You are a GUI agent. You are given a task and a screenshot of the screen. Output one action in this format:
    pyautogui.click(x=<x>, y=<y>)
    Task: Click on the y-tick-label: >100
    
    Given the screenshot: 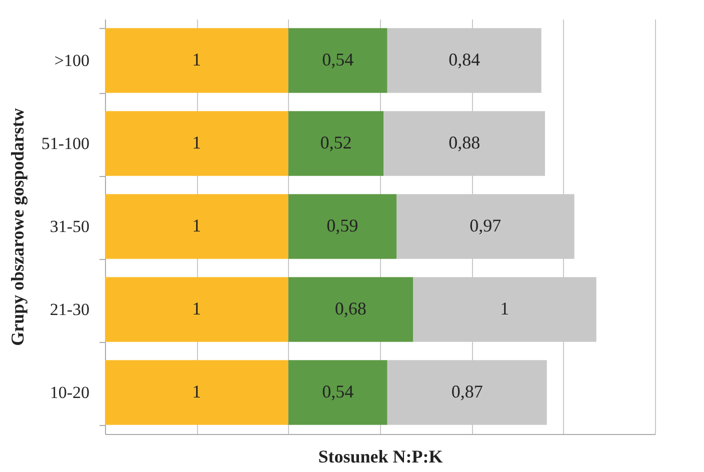 What is the action you would take?
    pyautogui.click(x=72, y=60)
    